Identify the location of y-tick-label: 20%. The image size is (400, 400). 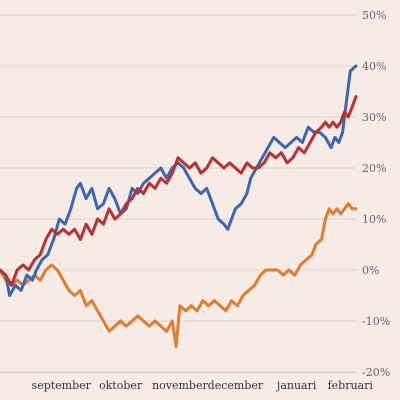
(374, 168).